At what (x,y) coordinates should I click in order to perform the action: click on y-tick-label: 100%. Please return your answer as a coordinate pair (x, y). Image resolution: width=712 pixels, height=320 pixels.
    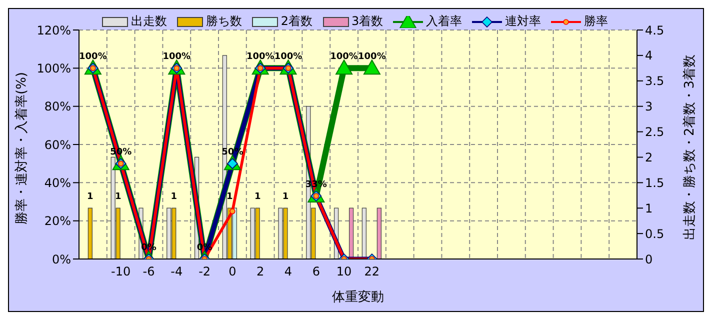
    Looking at the image, I should click on (53, 68).